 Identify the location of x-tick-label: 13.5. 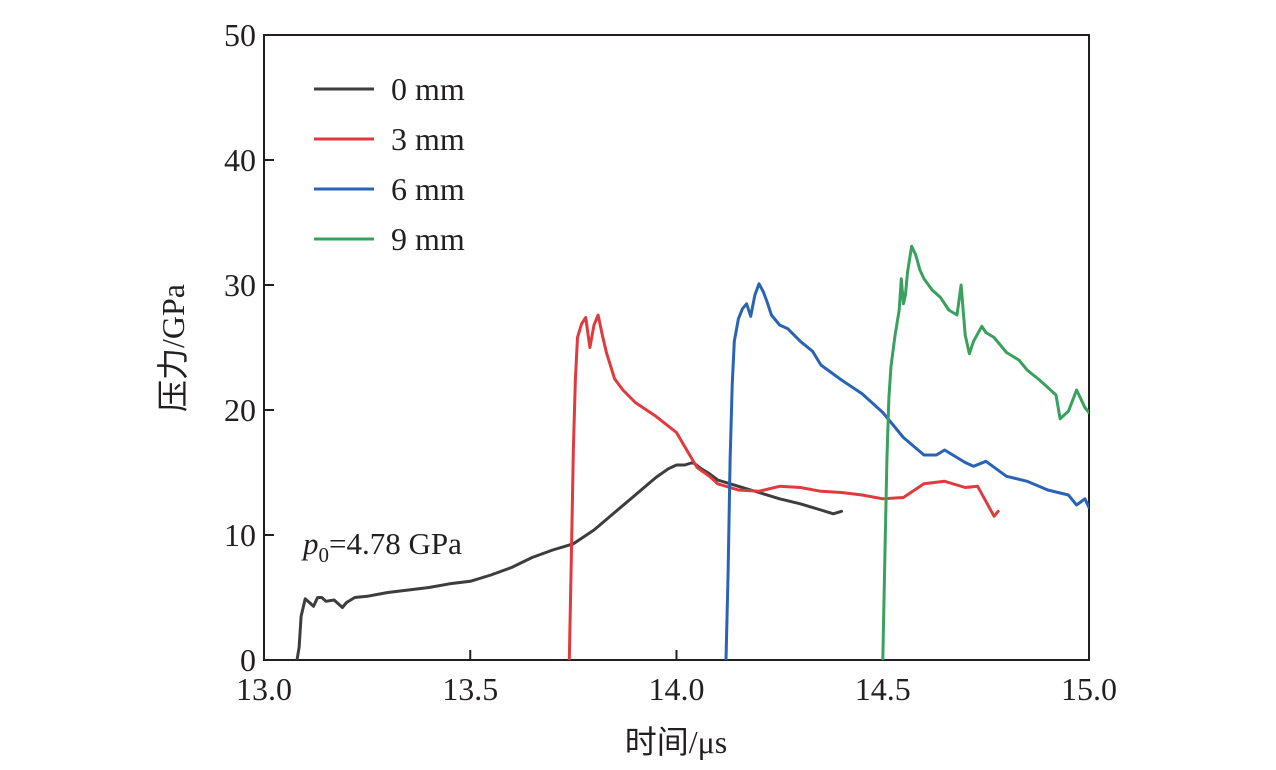
(470, 689).